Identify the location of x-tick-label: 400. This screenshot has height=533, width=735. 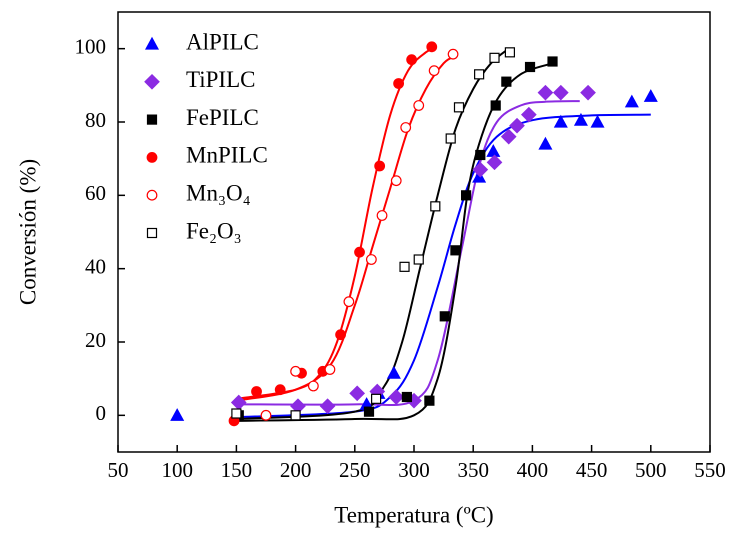
(533, 470).